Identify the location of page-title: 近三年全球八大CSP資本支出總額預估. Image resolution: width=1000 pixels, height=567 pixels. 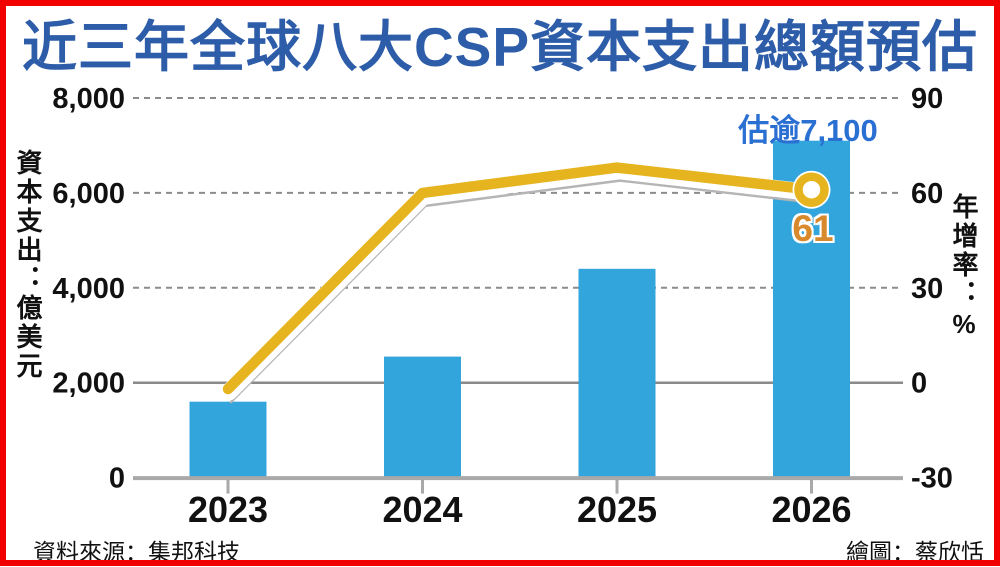
(500, 47).